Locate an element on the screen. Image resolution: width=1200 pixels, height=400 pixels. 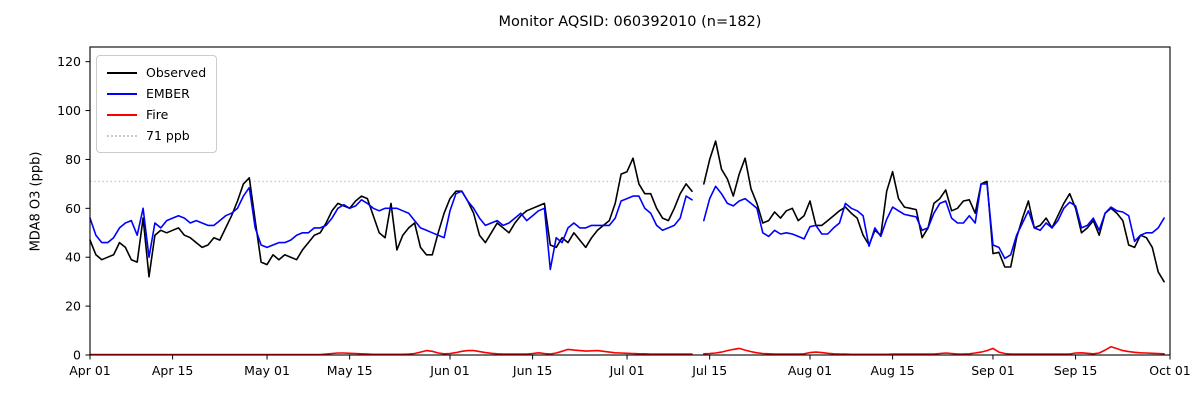
x-tick-label: Jul 01 is located at coordinates (627, 370).